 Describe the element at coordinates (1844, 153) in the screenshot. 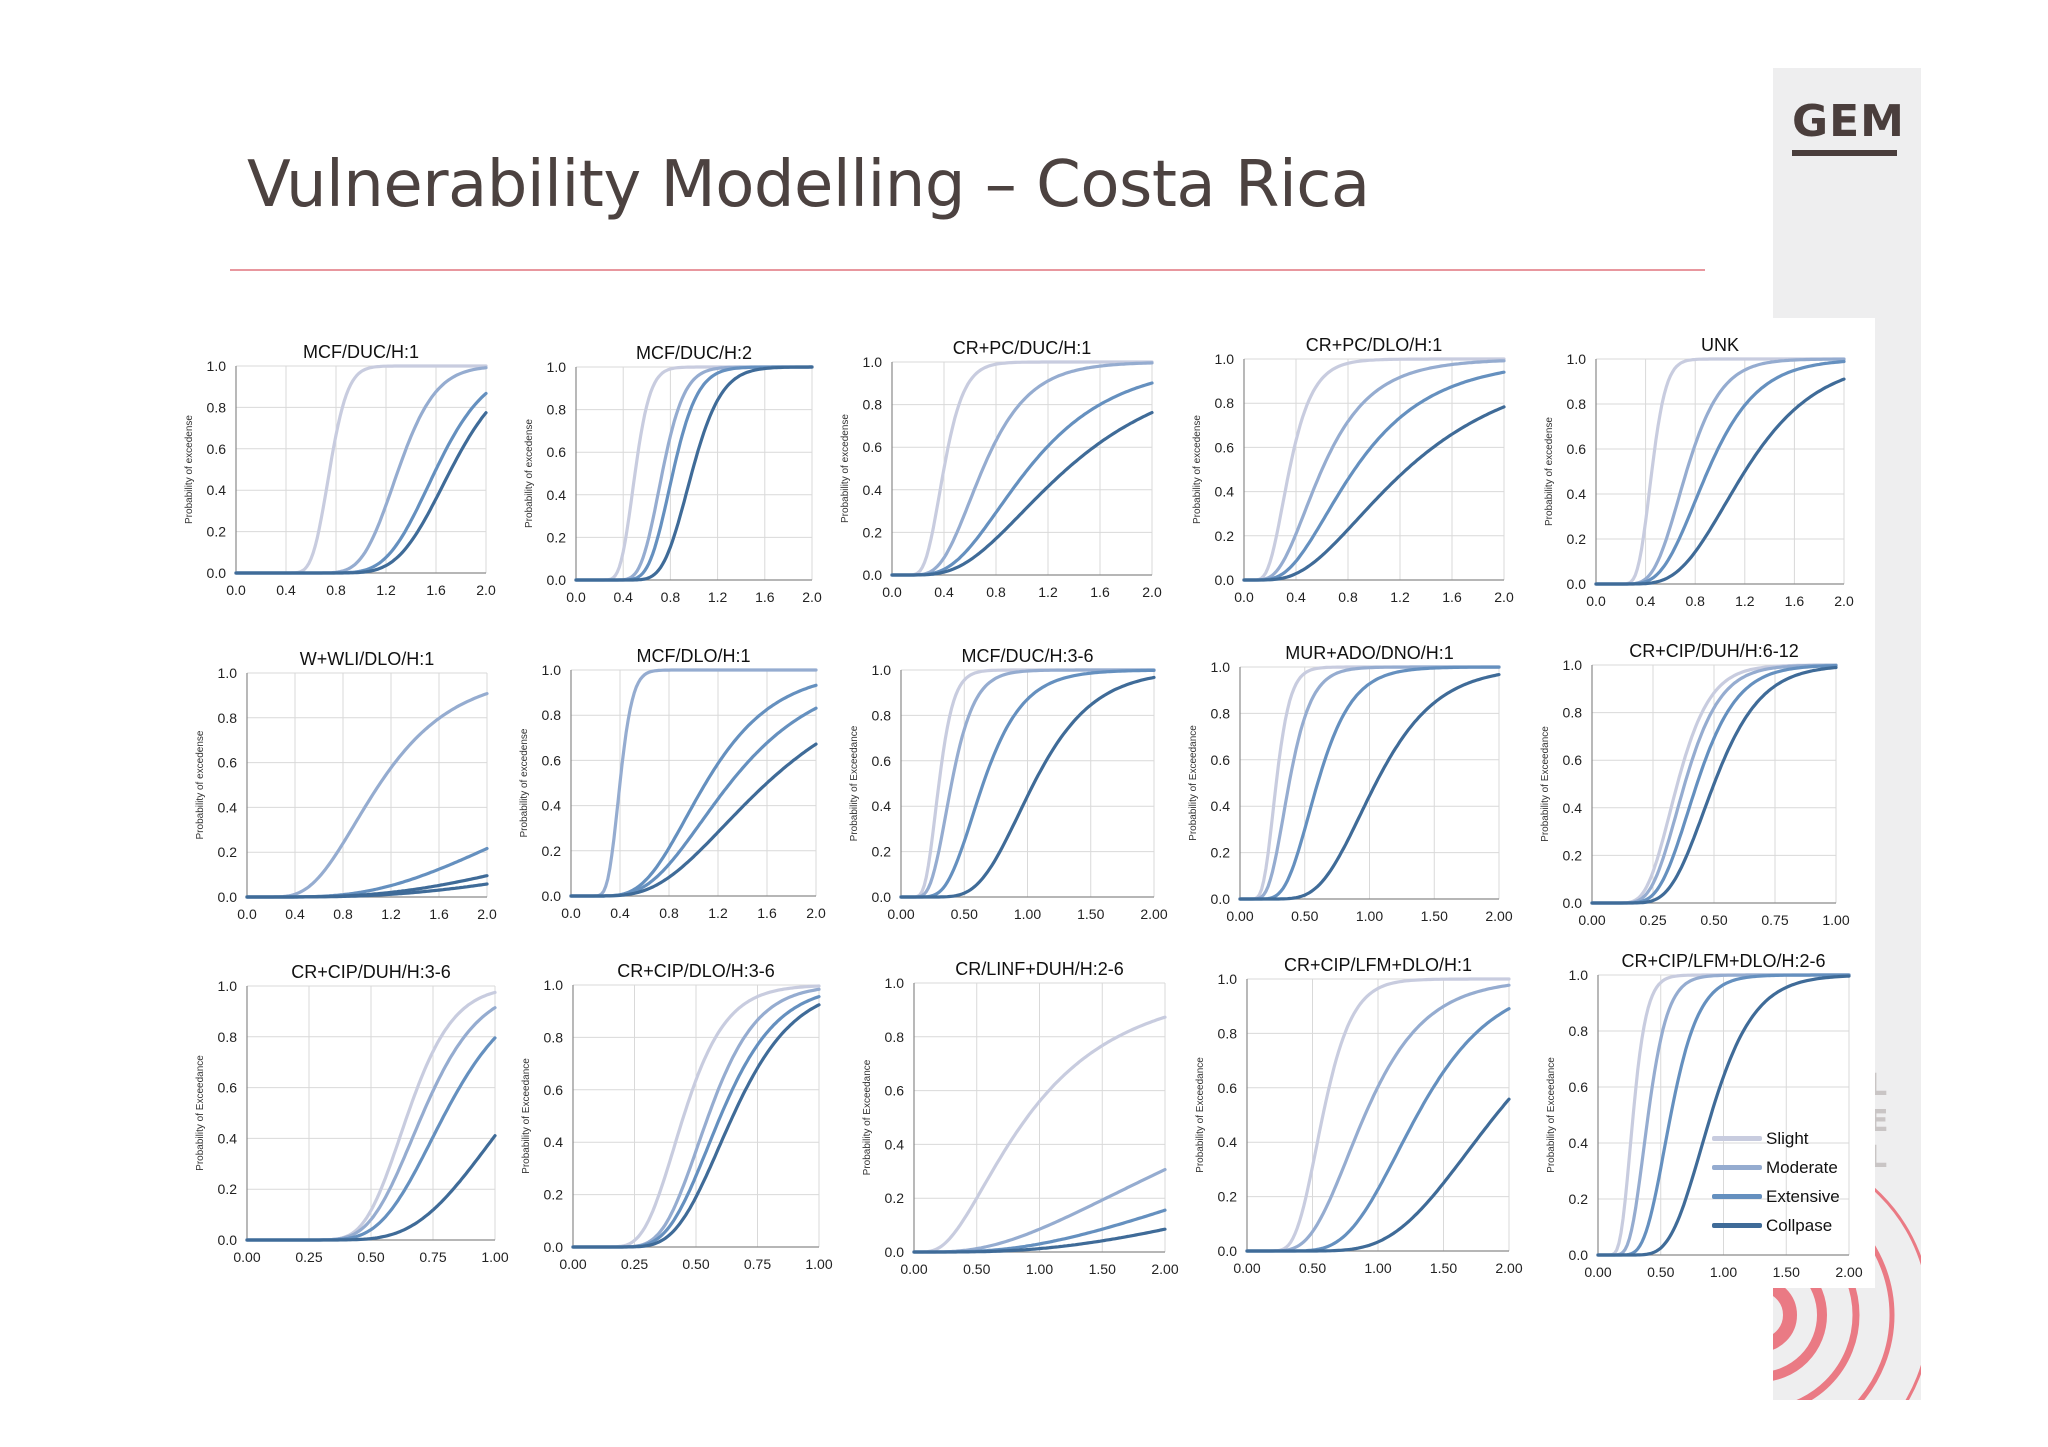

I see `logo-underline` at that location.